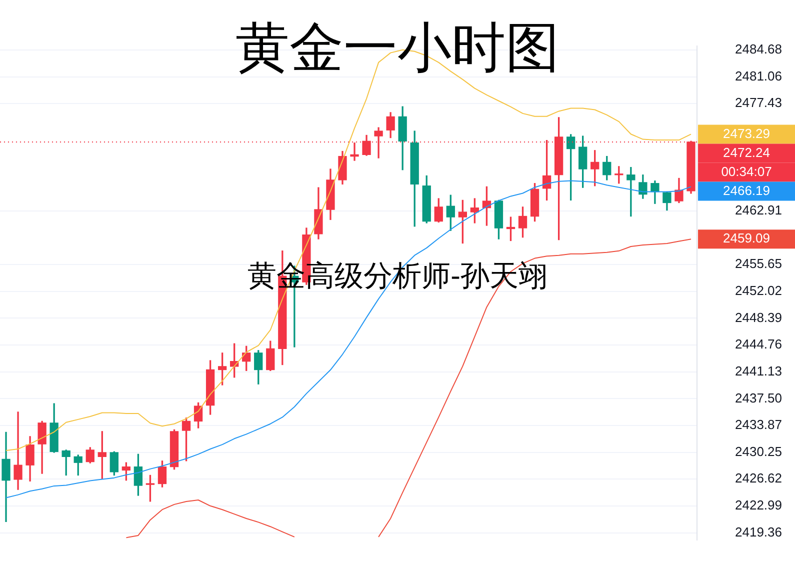  Describe the element at coordinates (746, 190) in the screenshot. I see `text: 2466.19` at that location.